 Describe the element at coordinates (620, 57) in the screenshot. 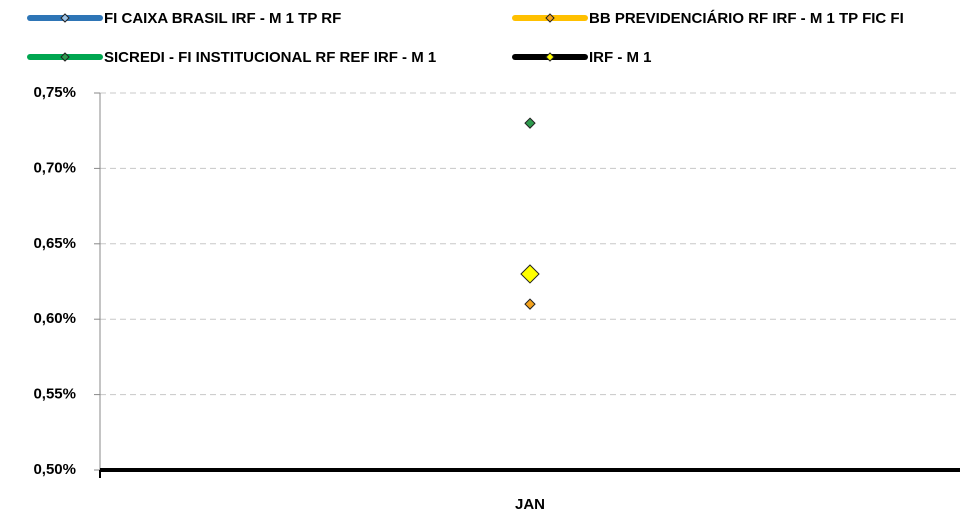

I see `legend-label: IRF - M 1` at that location.